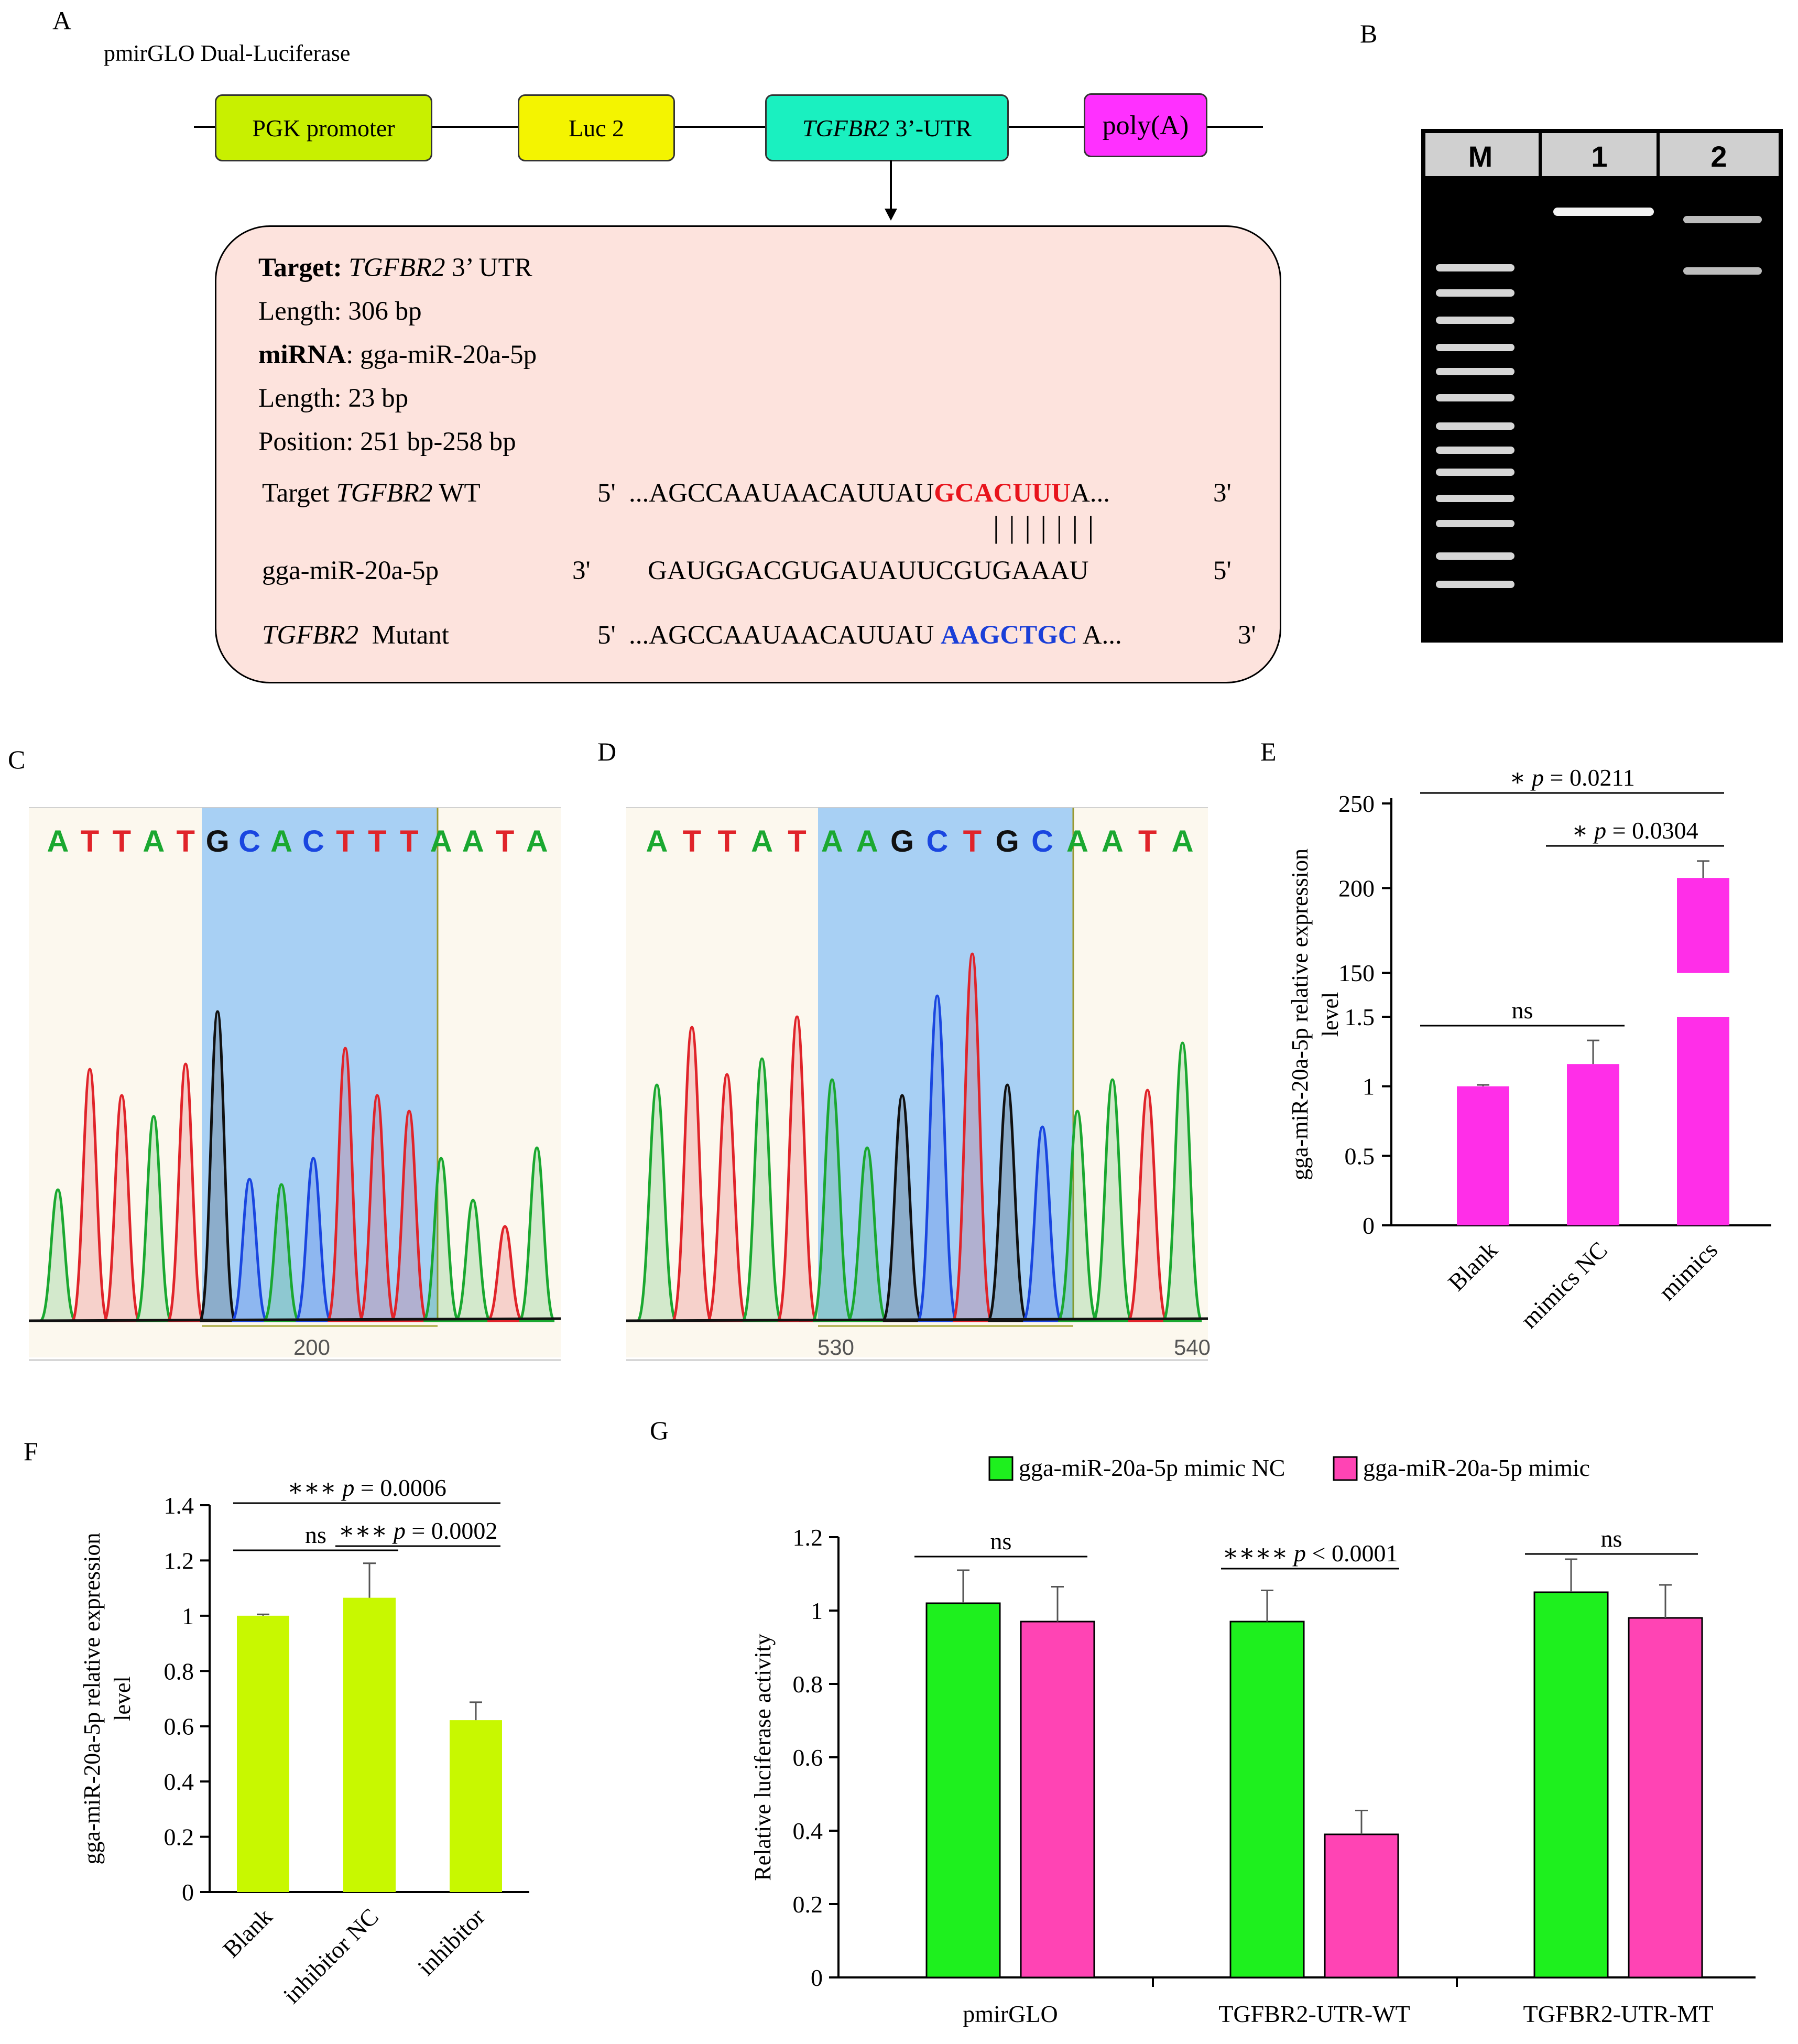 This screenshot has width=1798, height=2044. What do you see at coordinates (659, 1430) in the screenshot?
I see `panel-label-g: G` at bounding box center [659, 1430].